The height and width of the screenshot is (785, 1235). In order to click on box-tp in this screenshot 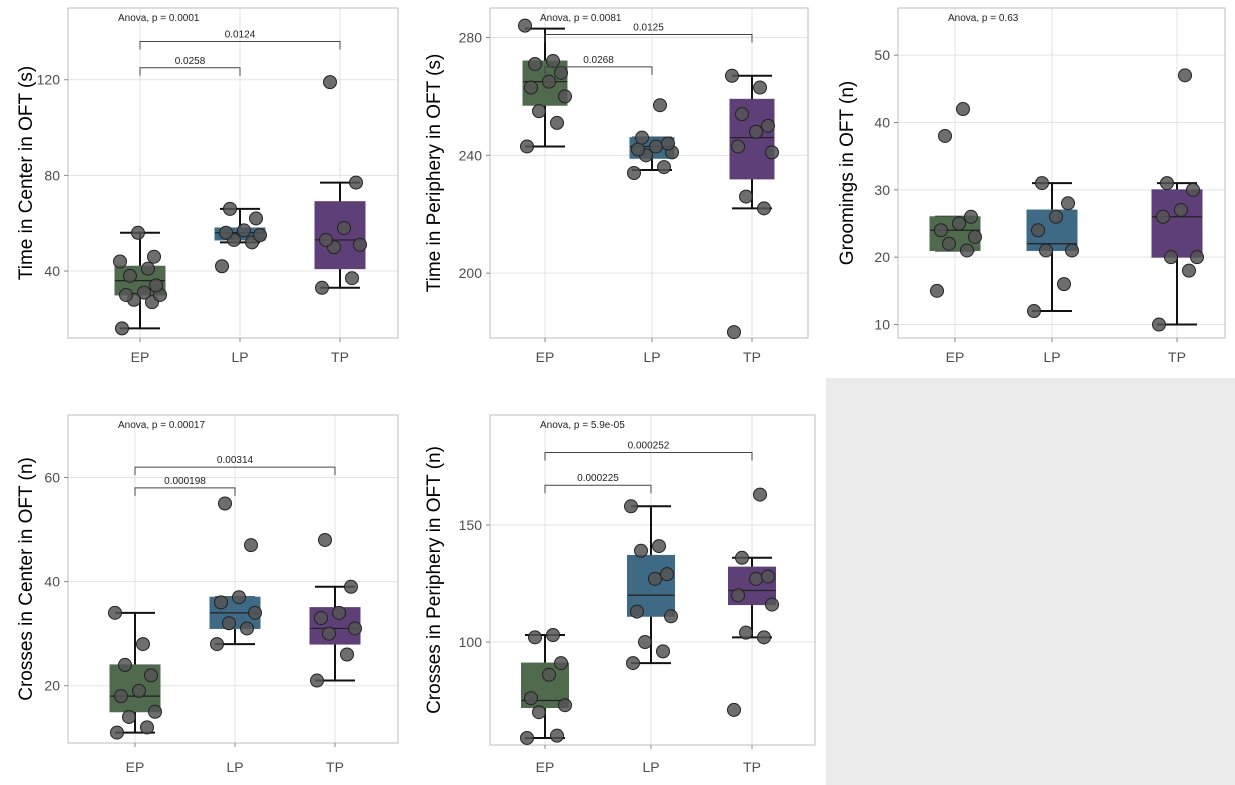, I will do `click(752, 139)`.